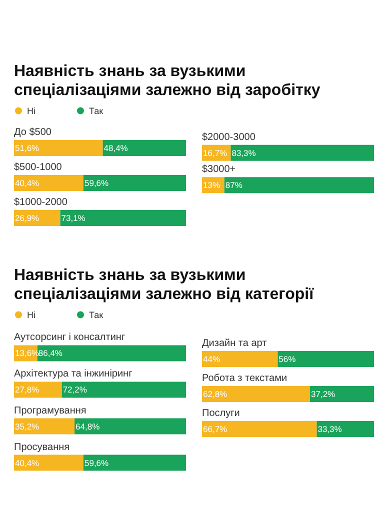 This screenshot has width=382, height=530. I want to click on category-label: $3000+, so click(219, 170).